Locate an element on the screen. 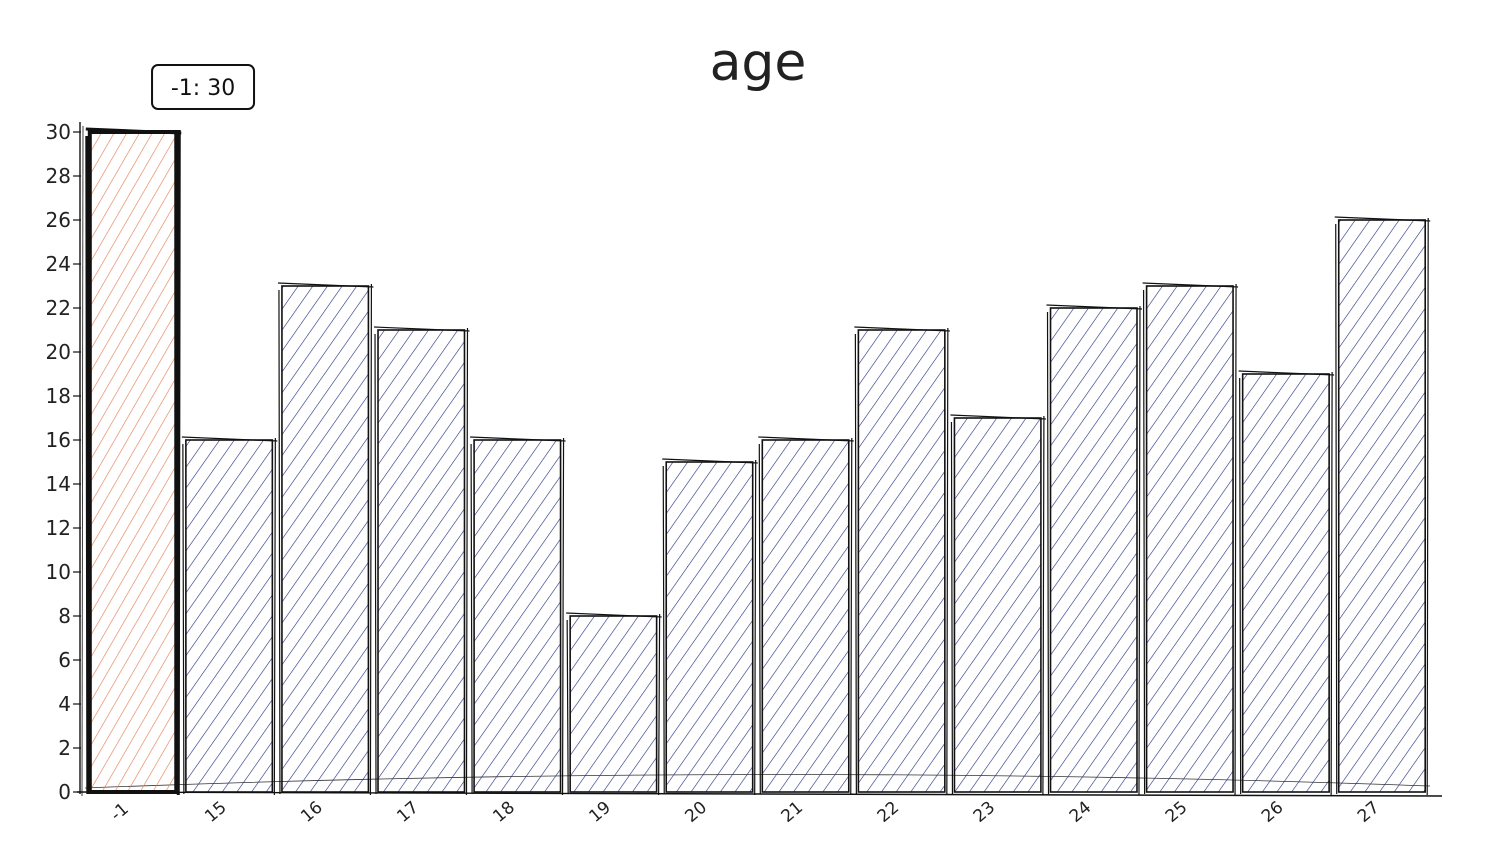 Image resolution: width=1486 pixels, height=848 pixels. y-tick-label: 2 is located at coordinates (64, 748).